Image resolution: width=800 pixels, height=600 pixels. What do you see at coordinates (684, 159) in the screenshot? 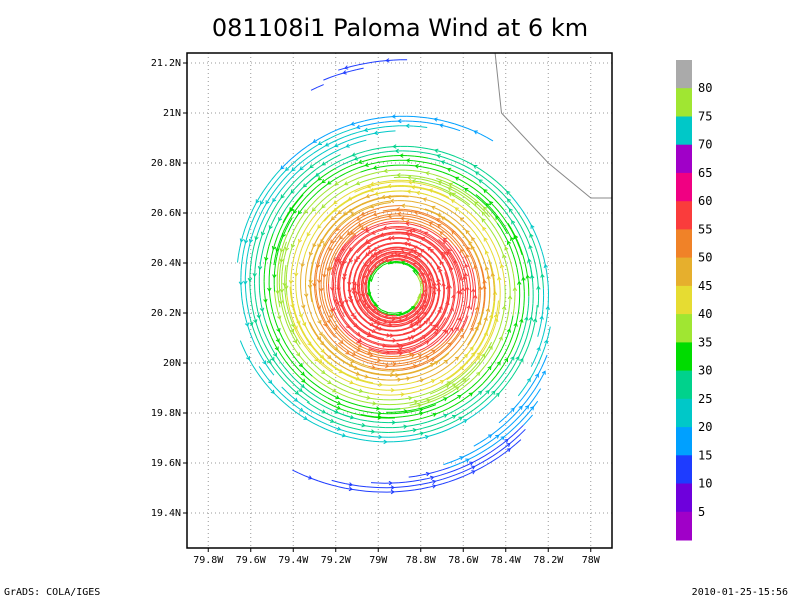
I see `colorbar-swatch` at bounding box center [684, 159].